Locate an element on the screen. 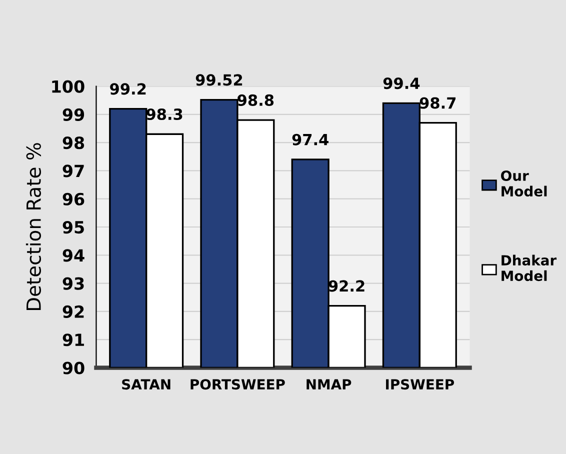 This screenshot has height=454, width=566. data-label: 98.8 is located at coordinates (256, 100).